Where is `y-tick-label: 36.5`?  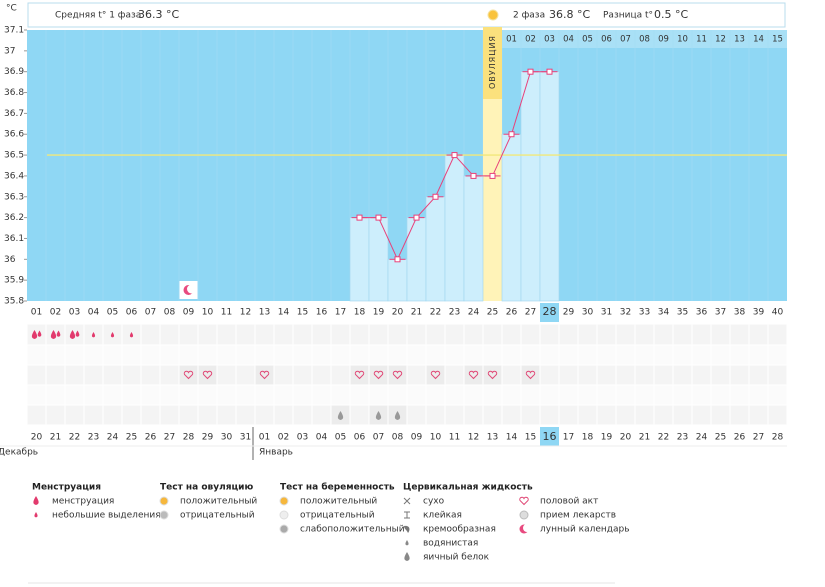
y-tick-label: 36.5 is located at coordinates (14, 156).